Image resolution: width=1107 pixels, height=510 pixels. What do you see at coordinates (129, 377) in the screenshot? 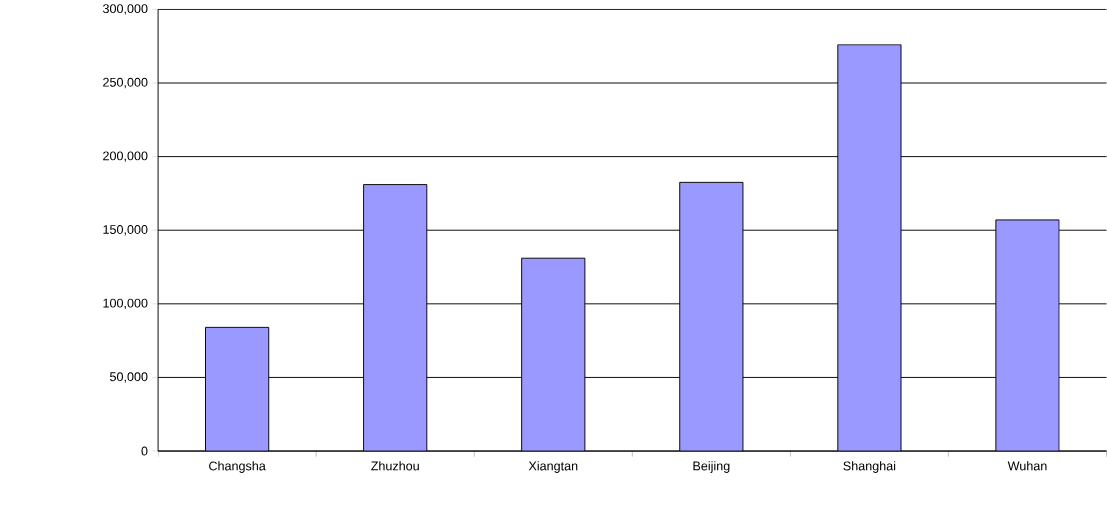
I see `y-tick-label: 50,000` at bounding box center [129, 377].